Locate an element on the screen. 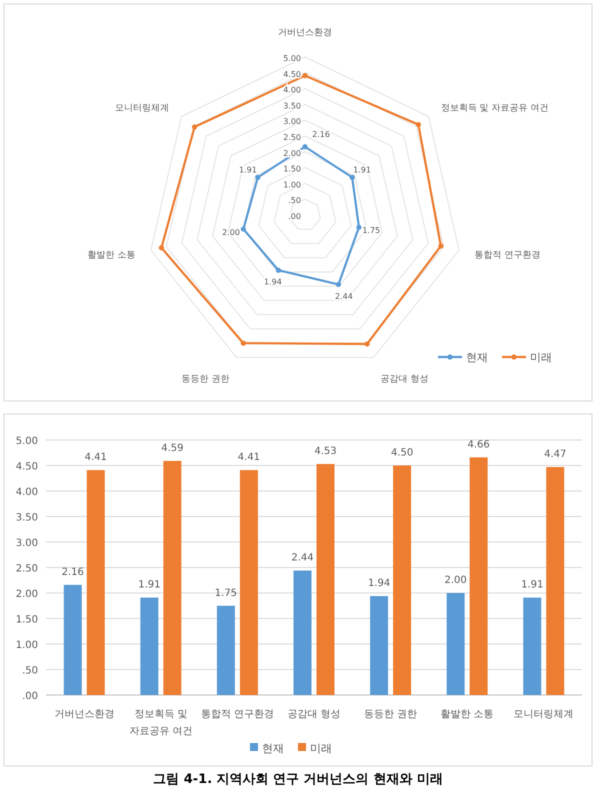 This screenshot has height=790, width=596. spoke-label: 거버넌스환경 is located at coordinates (305, 33).